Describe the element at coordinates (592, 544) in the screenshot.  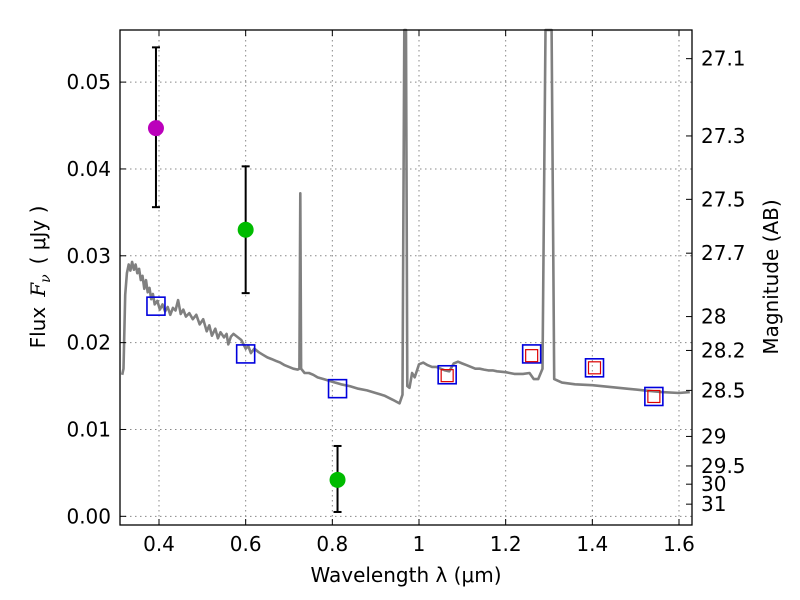
I see `x-tick-label: 1.4` at that location.